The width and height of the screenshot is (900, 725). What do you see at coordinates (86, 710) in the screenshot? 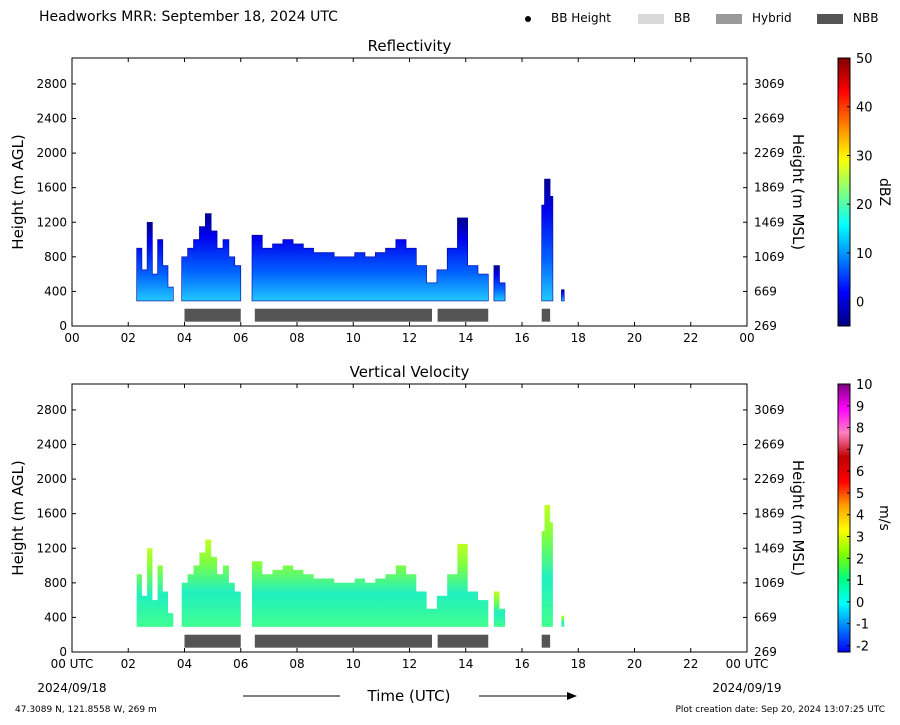
I see `station-location: 47.3089 N, 121.8558 W, 269 m` at bounding box center [86, 710].